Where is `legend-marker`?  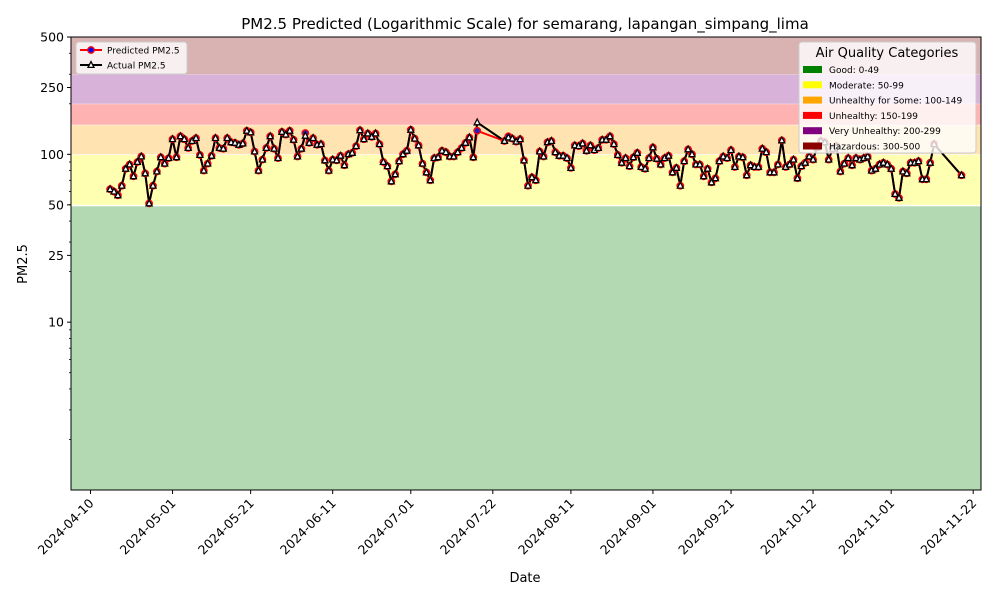 legend-marker is located at coordinates (91, 50).